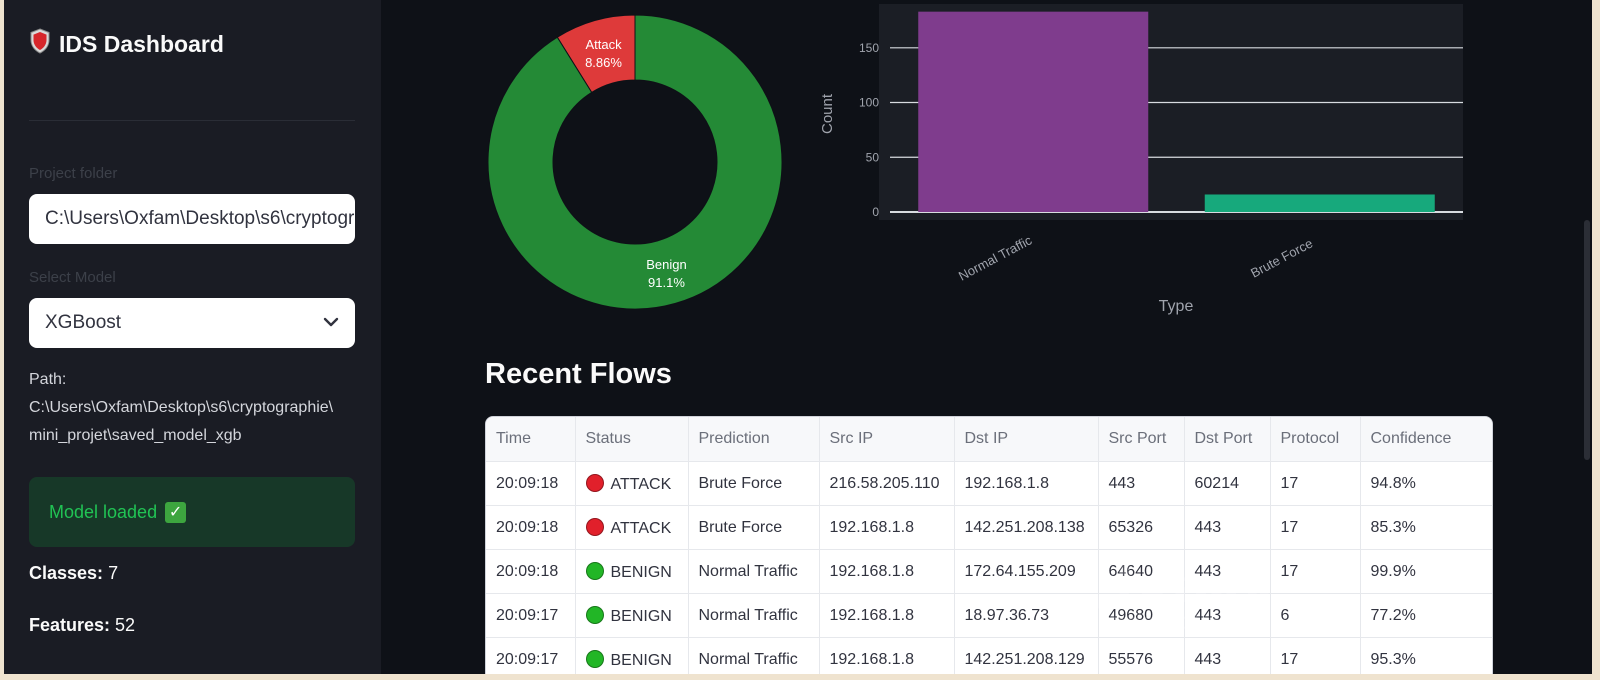  I want to click on sidebar-divider, so click(192, 120).